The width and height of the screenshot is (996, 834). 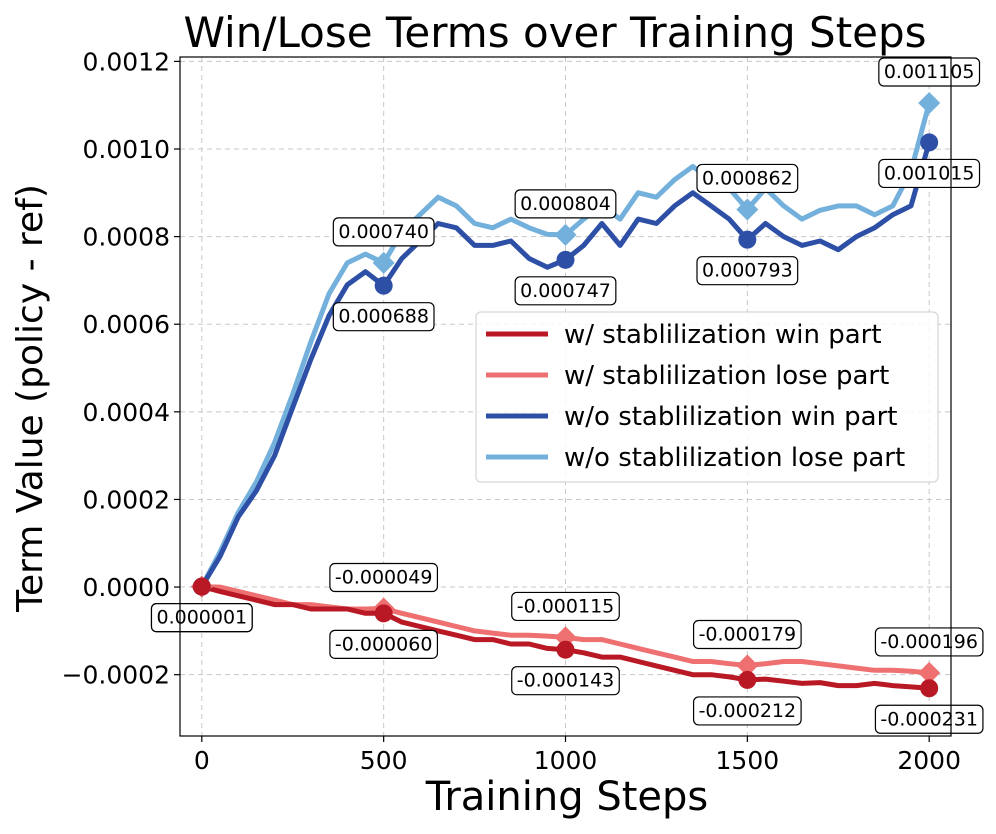 I want to click on y-tick-label: 0.0006, so click(x=126, y=324).